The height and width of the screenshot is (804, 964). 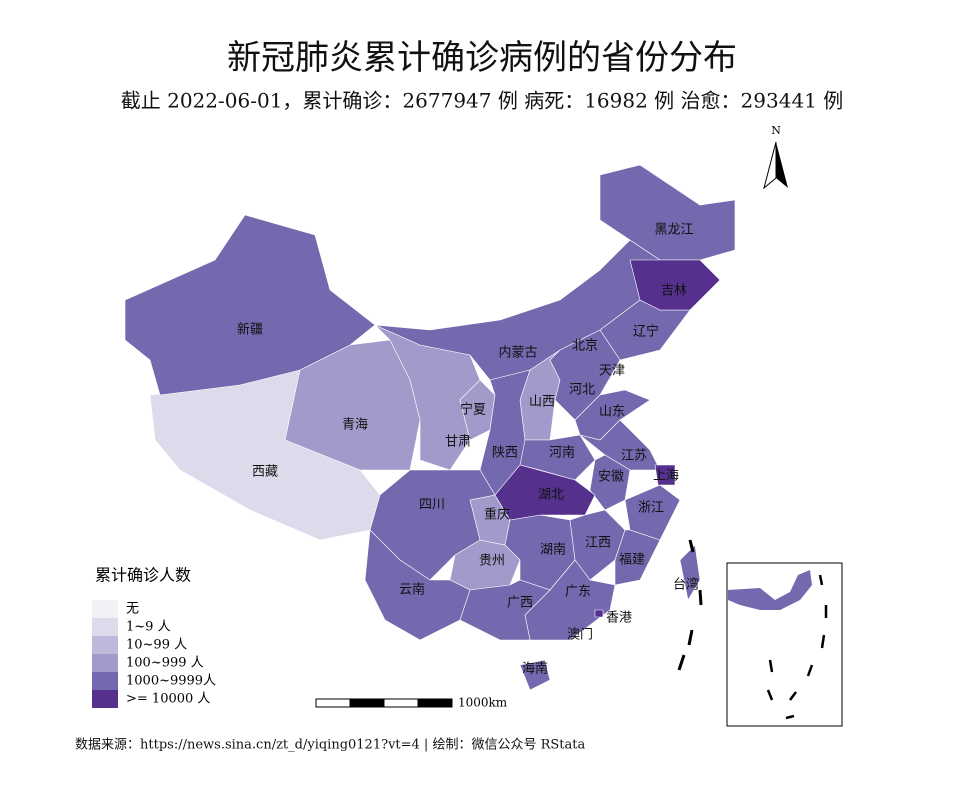 What do you see at coordinates (473, 410) in the screenshot?
I see `province-label: 宁夏` at bounding box center [473, 410].